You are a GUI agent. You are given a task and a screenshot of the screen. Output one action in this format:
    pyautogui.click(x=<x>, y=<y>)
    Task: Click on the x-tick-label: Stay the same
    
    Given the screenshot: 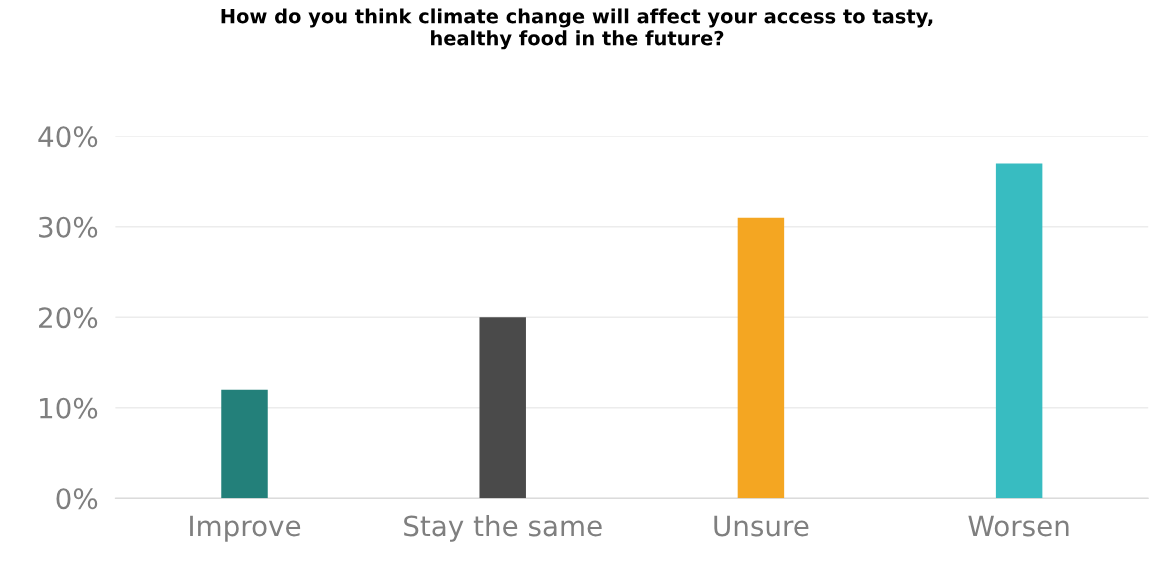 What is the action you would take?
    pyautogui.click(x=503, y=528)
    